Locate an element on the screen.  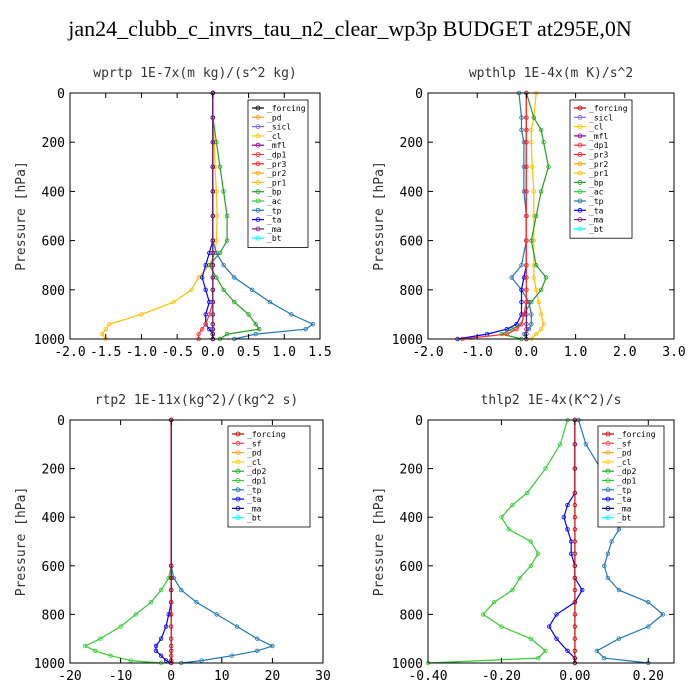
panel-title: thlp2 1E-4x(K^2)/s is located at coordinates (551, 400).